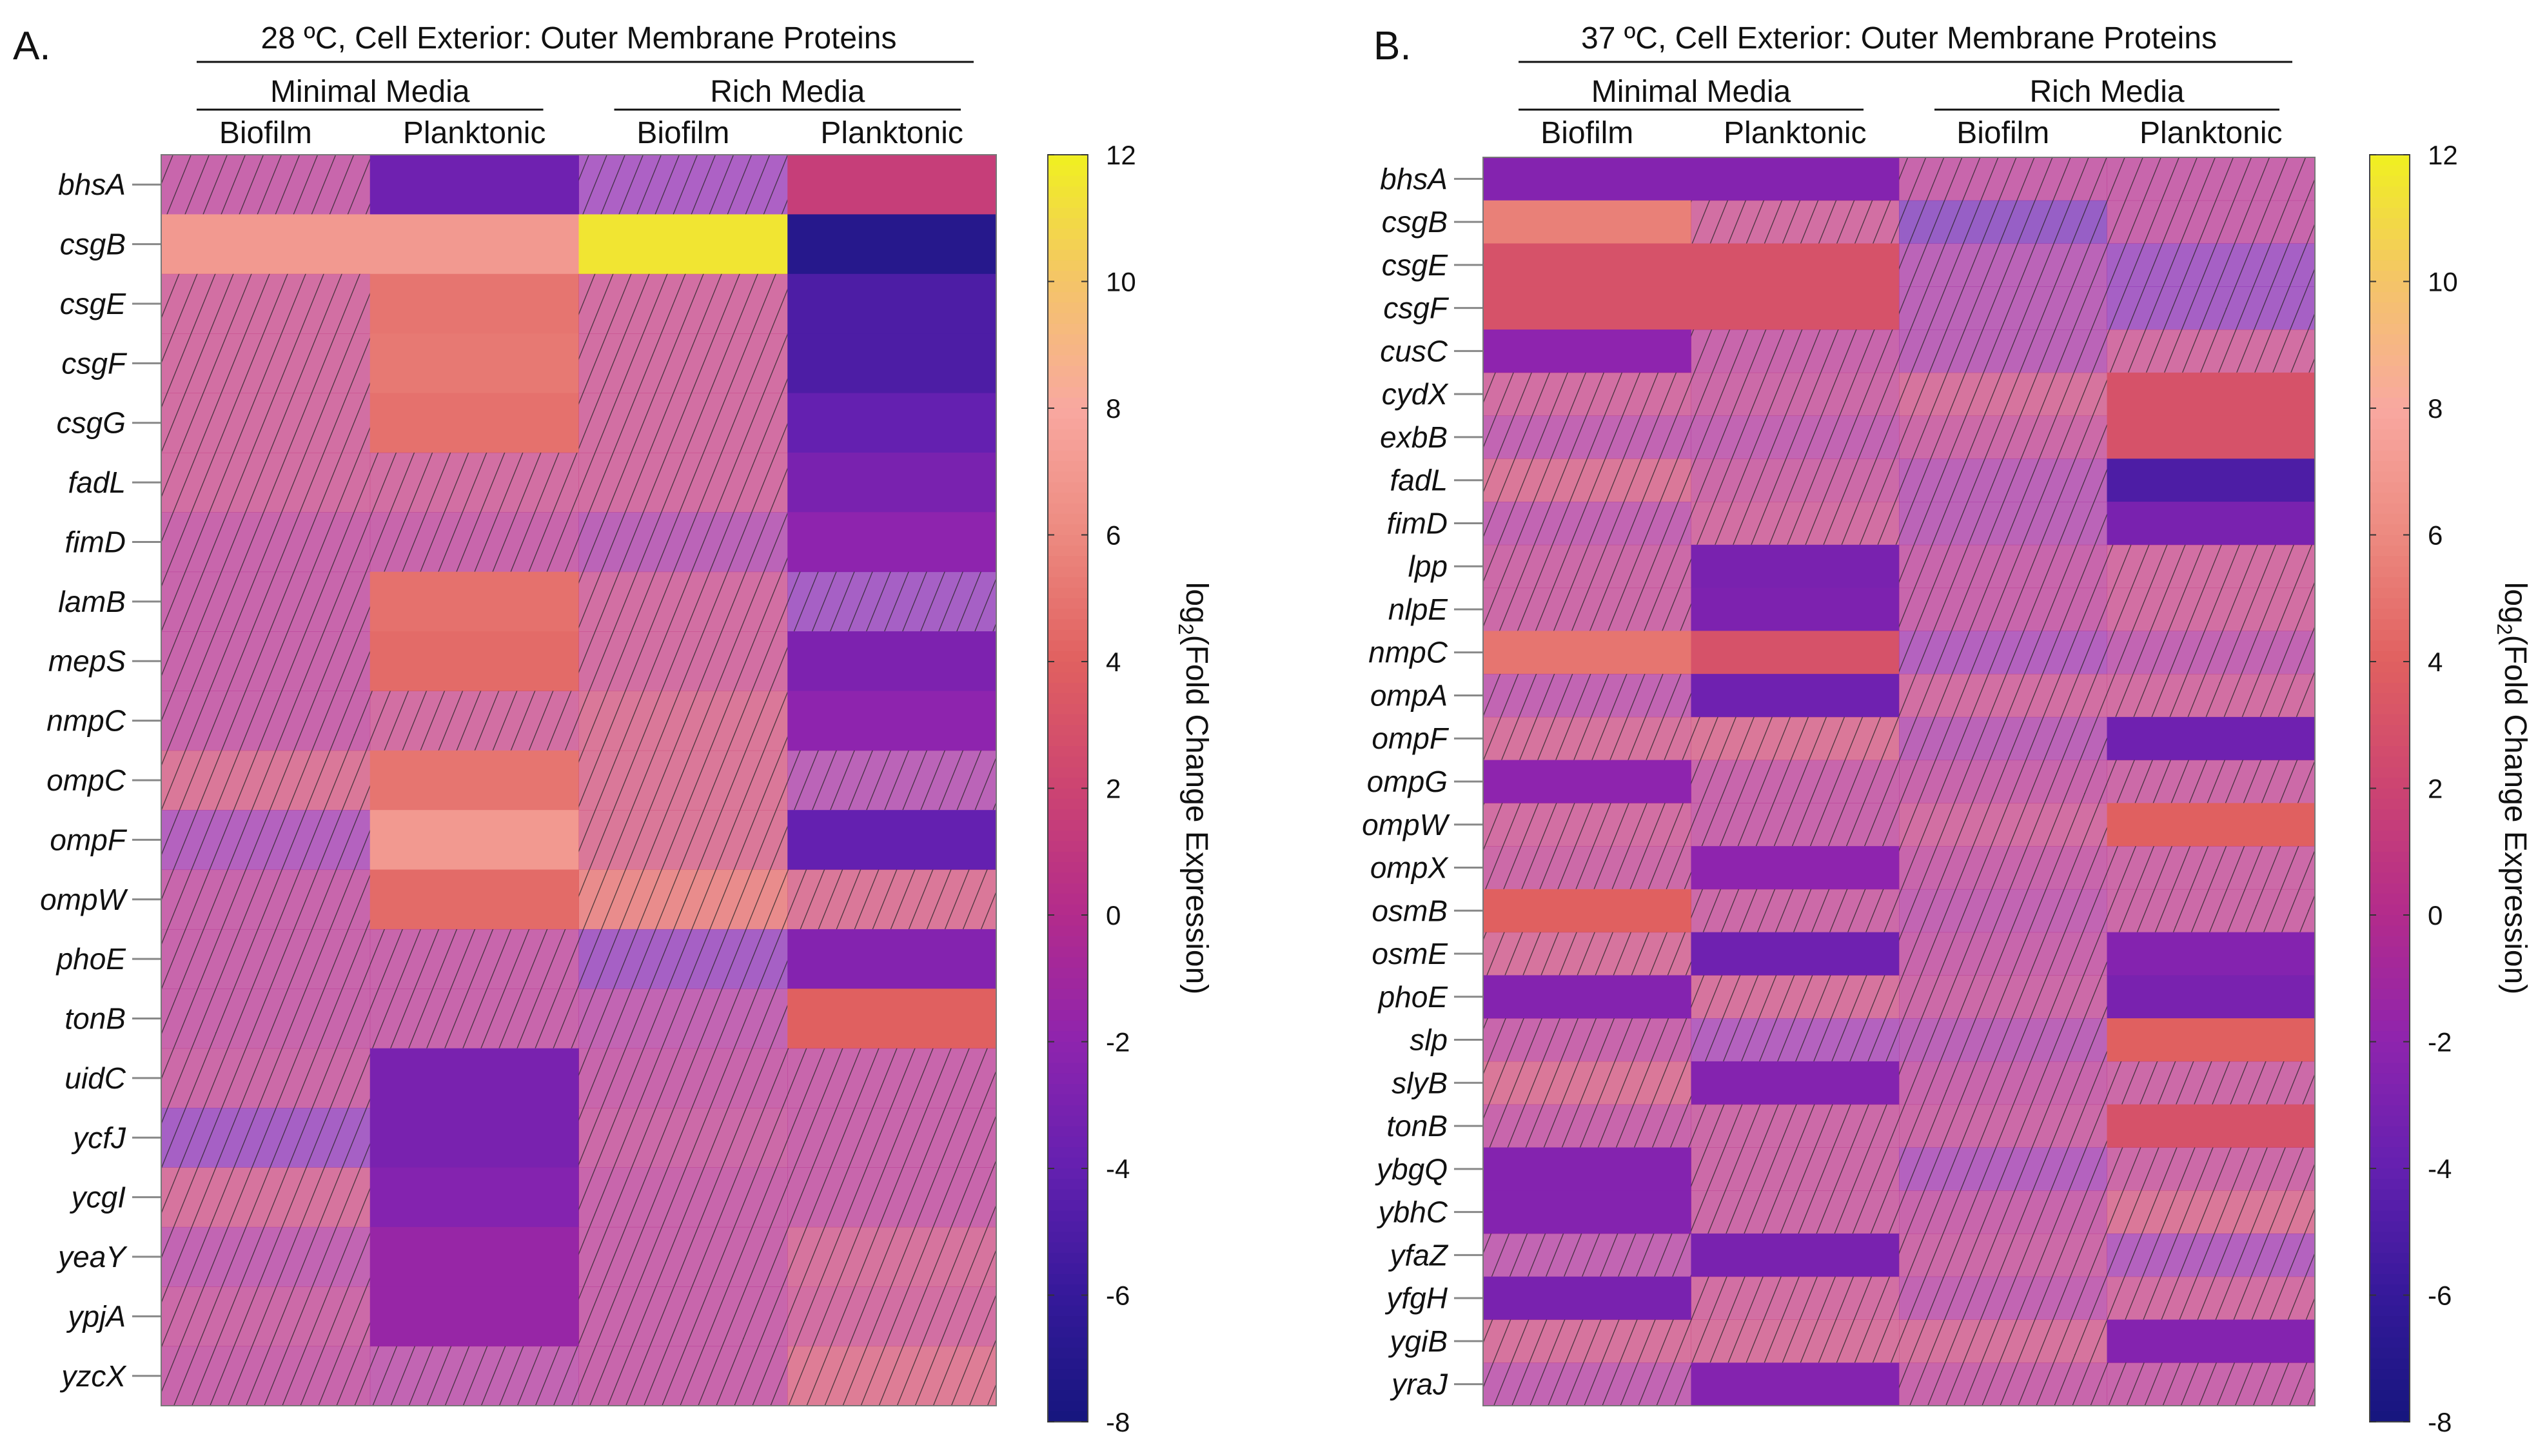 The image size is (2538, 1456). What do you see at coordinates (93, 244) in the screenshot?
I see `row-label: csgB` at bounding box center [93, 244].